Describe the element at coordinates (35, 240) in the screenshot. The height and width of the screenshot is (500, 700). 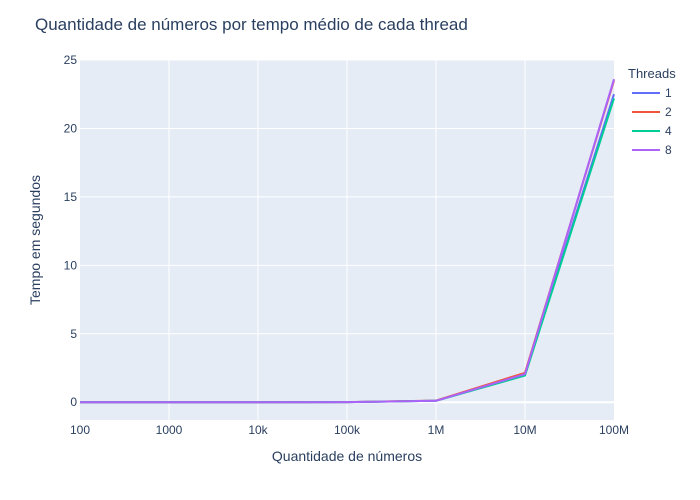
I see `y-axis-title: Tempo em segundos` at that location.